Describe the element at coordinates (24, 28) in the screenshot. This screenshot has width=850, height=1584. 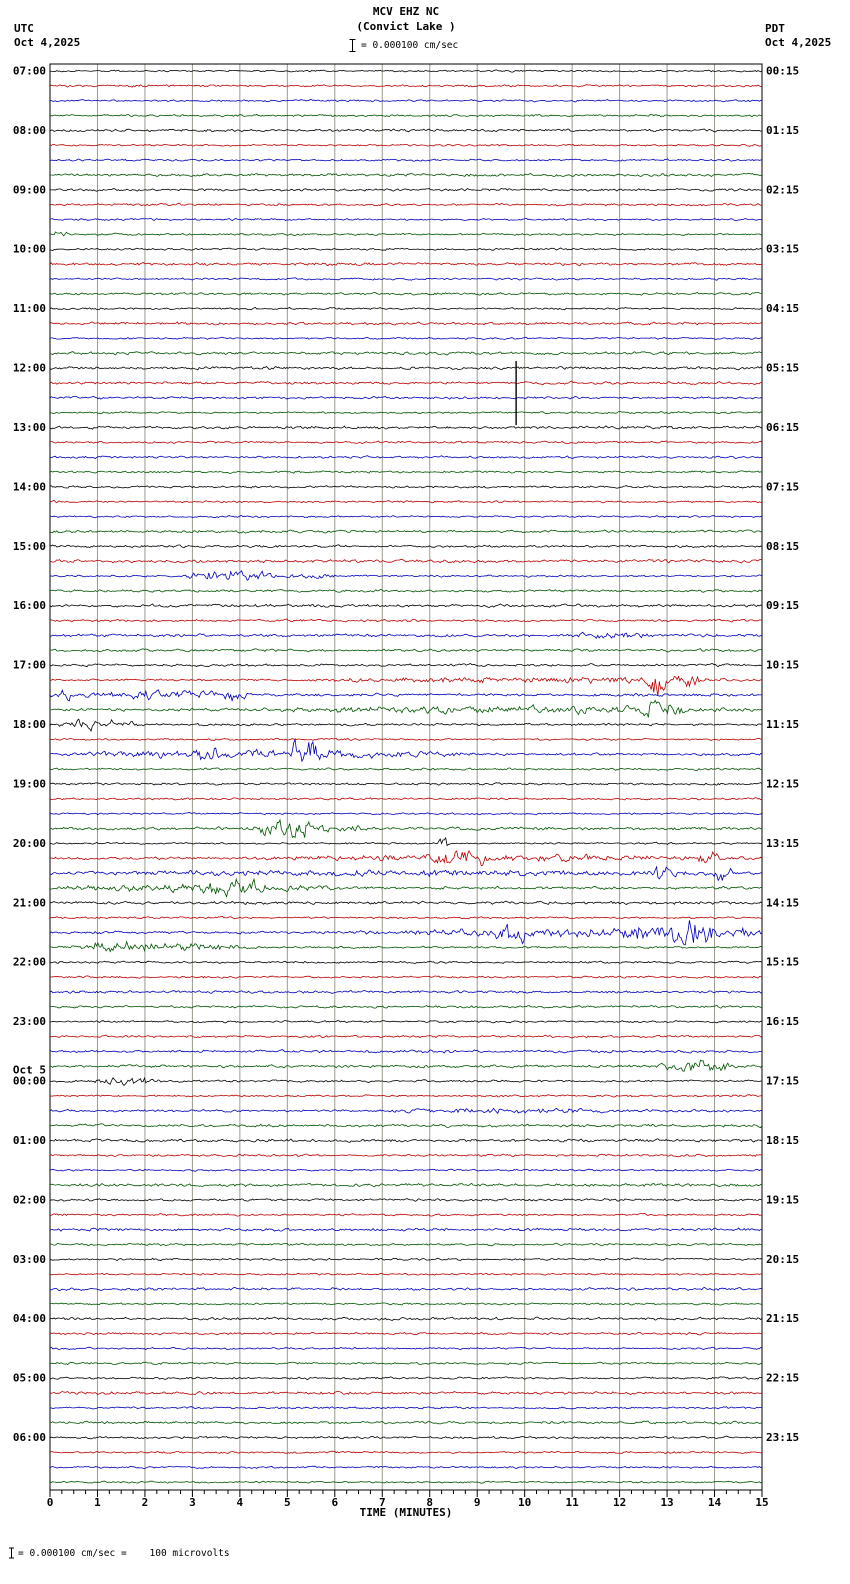
I see `left-timezone-label: UTC` at that location.